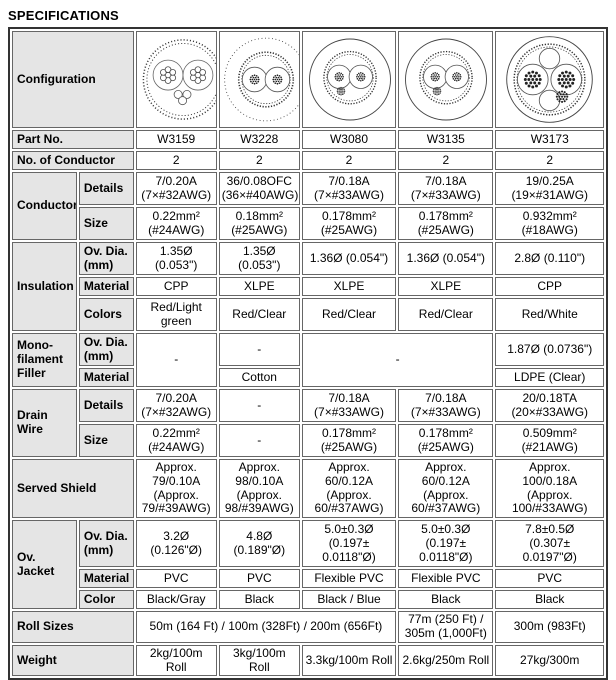 The image size is (616, 680). What do you see at coordinates (63, 15) in the screenshot?
I see `page-title: SPECIFICATIONS` at bounding box center [63, 15].